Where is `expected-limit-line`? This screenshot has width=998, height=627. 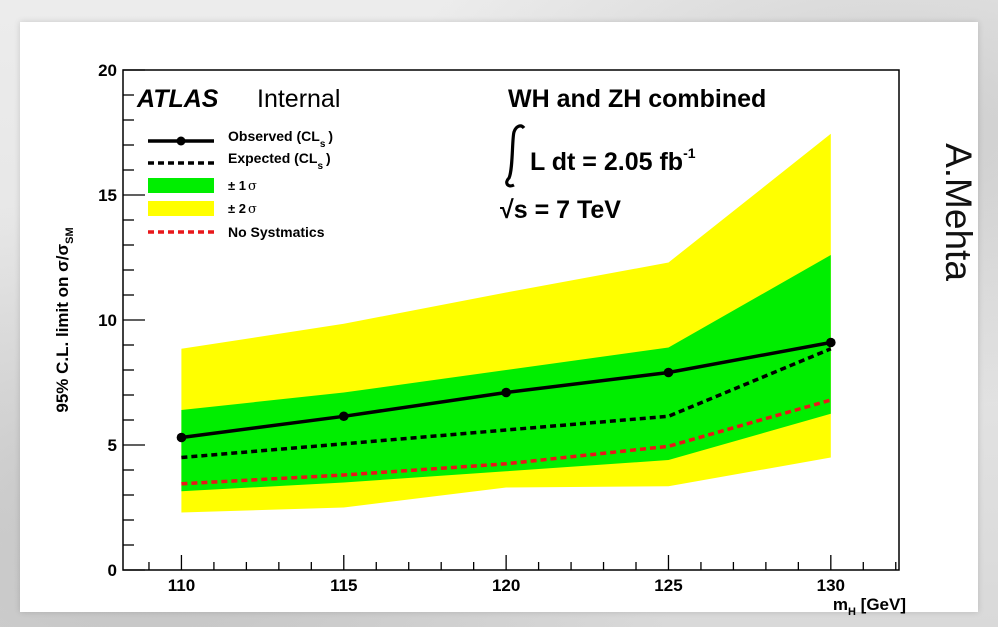
expected-limit-line is located at coordinates (506, 403).